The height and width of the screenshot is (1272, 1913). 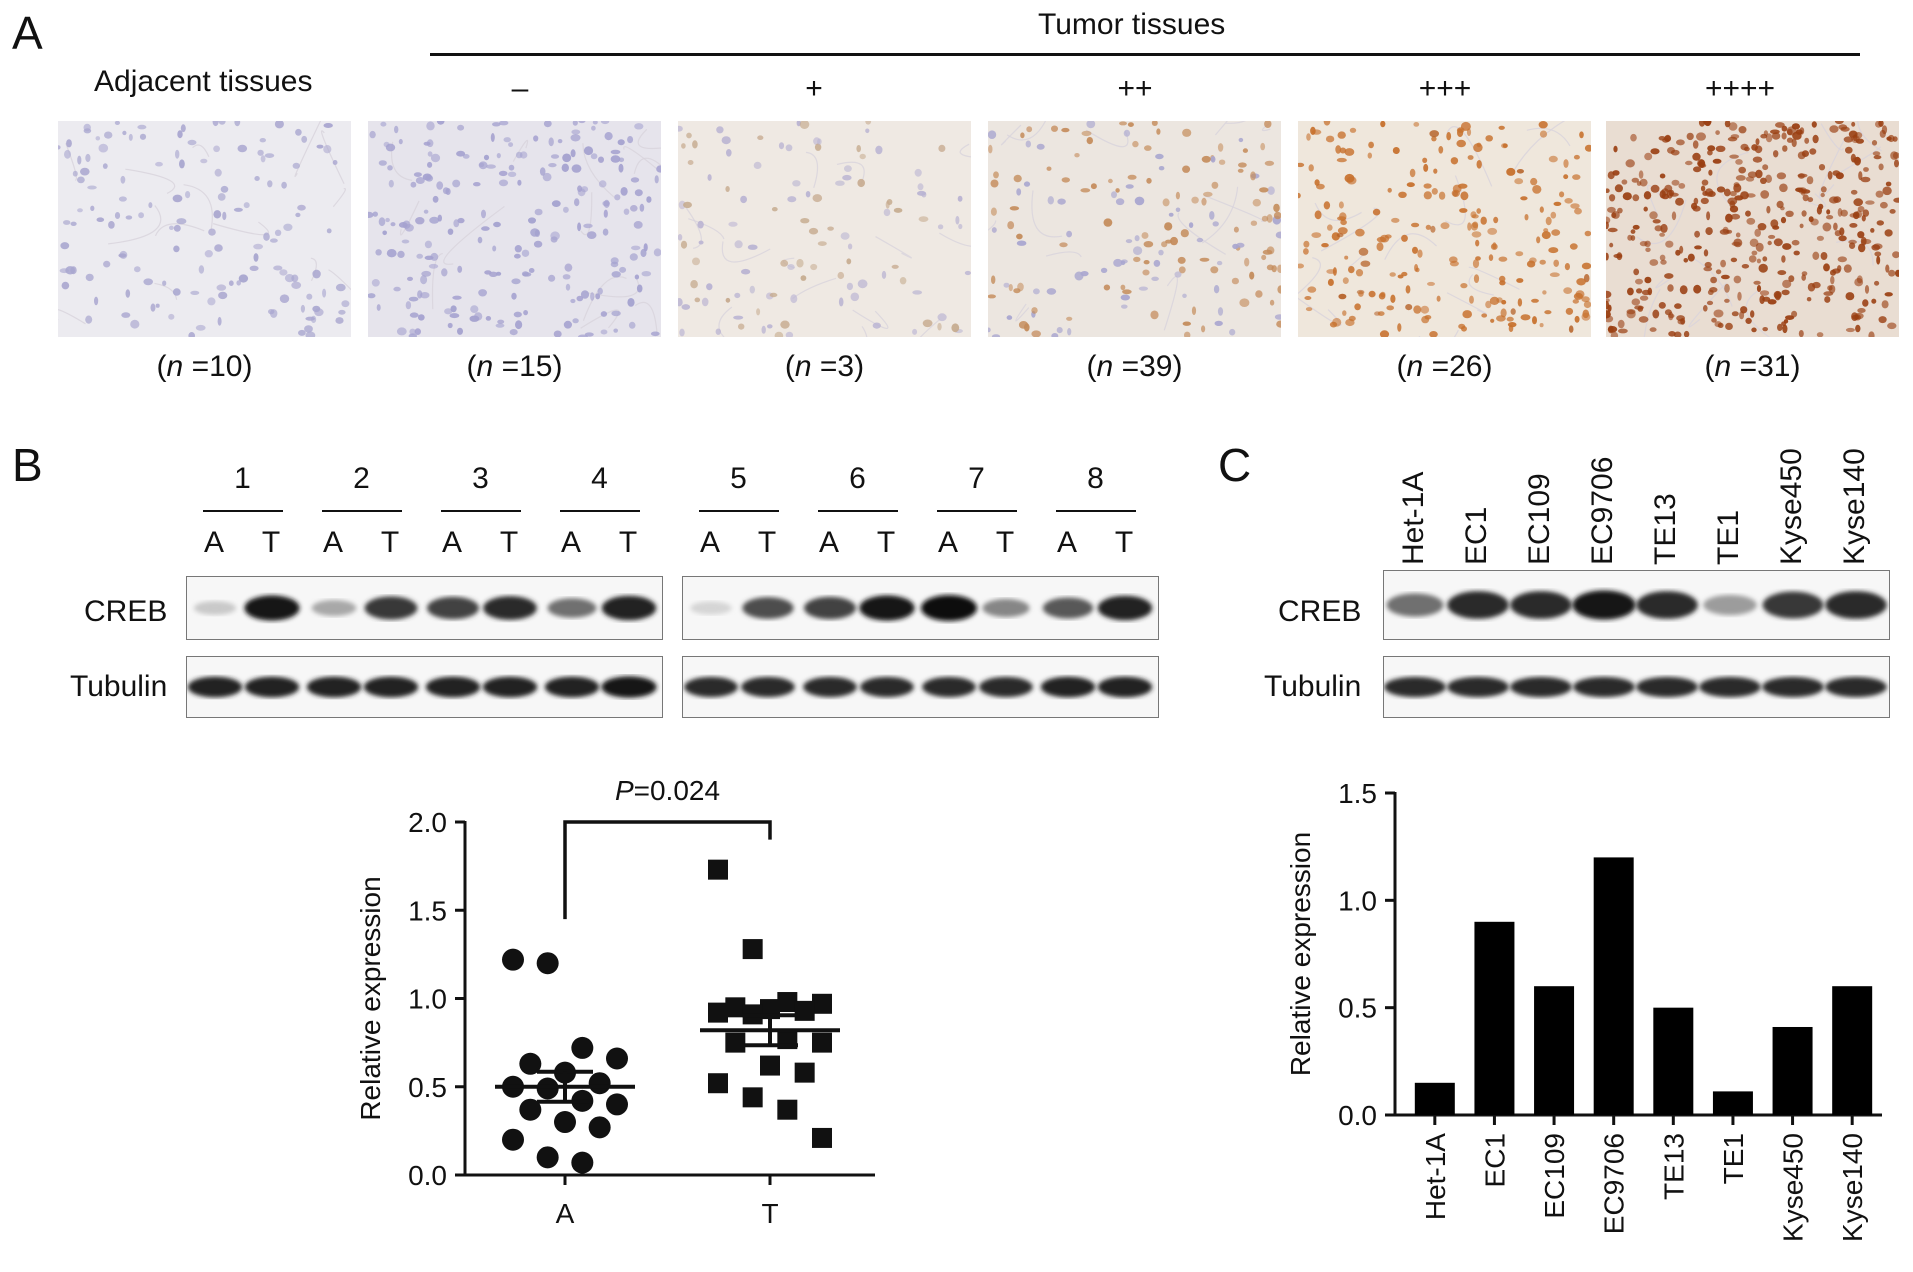 What do you see at coordinates (1602, 510) in the screenshot?
I see `cell-line-label: EC9706` at bounding box center [1602, 510].